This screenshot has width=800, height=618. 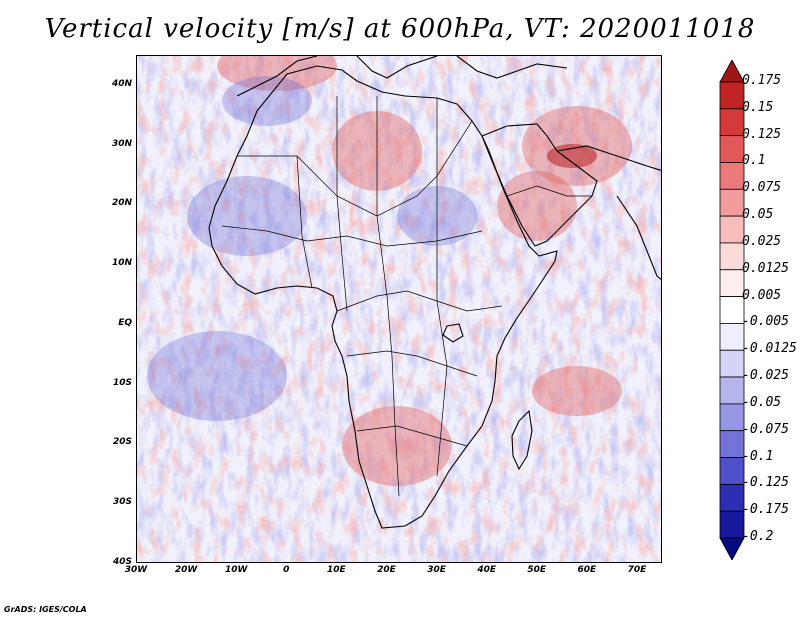 What do you see at coordinates (577, 391) in the screenshot?
I see `indian-ocean-ascent-region` at bounding box center [577, 391].